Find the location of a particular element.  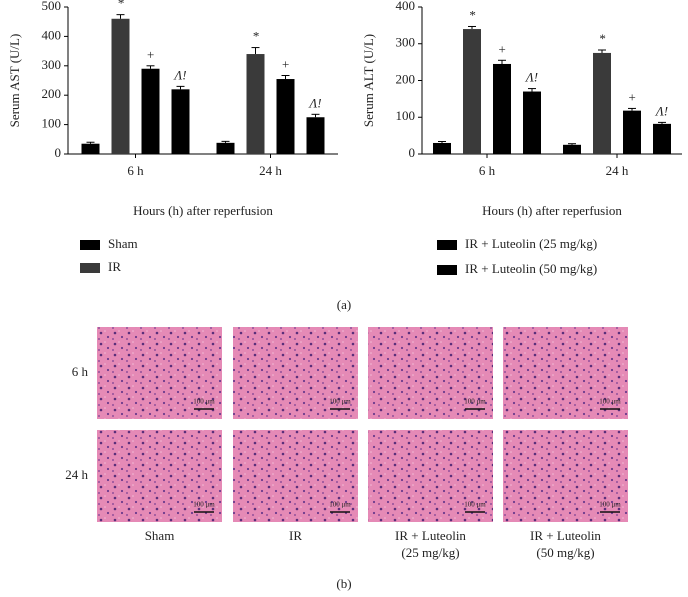

y-axis-label: Serum ALT (U/L) is located at coordinates (368, 80).